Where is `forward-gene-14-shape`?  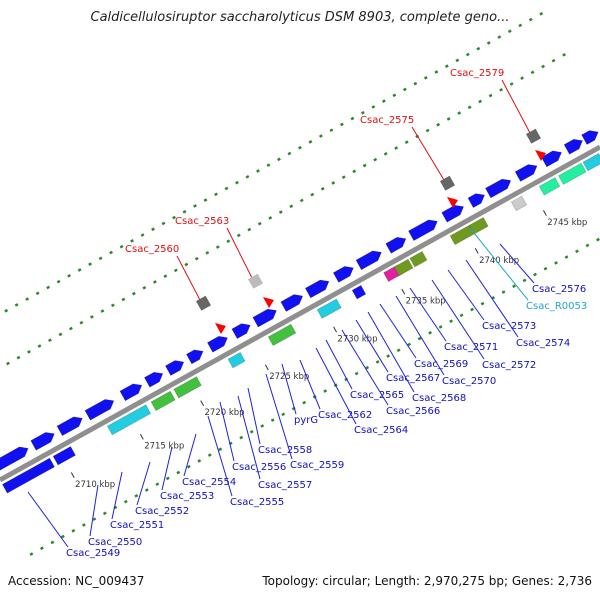
forward-gene-14-shape is located at coordinates (368, 260).